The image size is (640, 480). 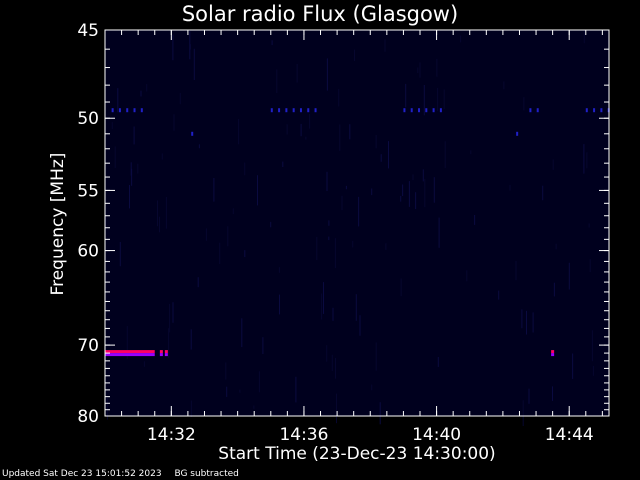 I want to click on y-tick-label: 55, so click(x=88, y=191).